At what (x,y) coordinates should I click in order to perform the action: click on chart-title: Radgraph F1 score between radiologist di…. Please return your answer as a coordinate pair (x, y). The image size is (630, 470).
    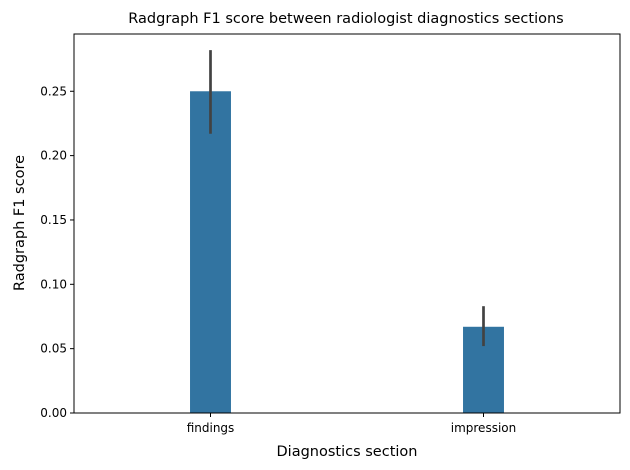
    Looking at the image, I should click on (345, 19).